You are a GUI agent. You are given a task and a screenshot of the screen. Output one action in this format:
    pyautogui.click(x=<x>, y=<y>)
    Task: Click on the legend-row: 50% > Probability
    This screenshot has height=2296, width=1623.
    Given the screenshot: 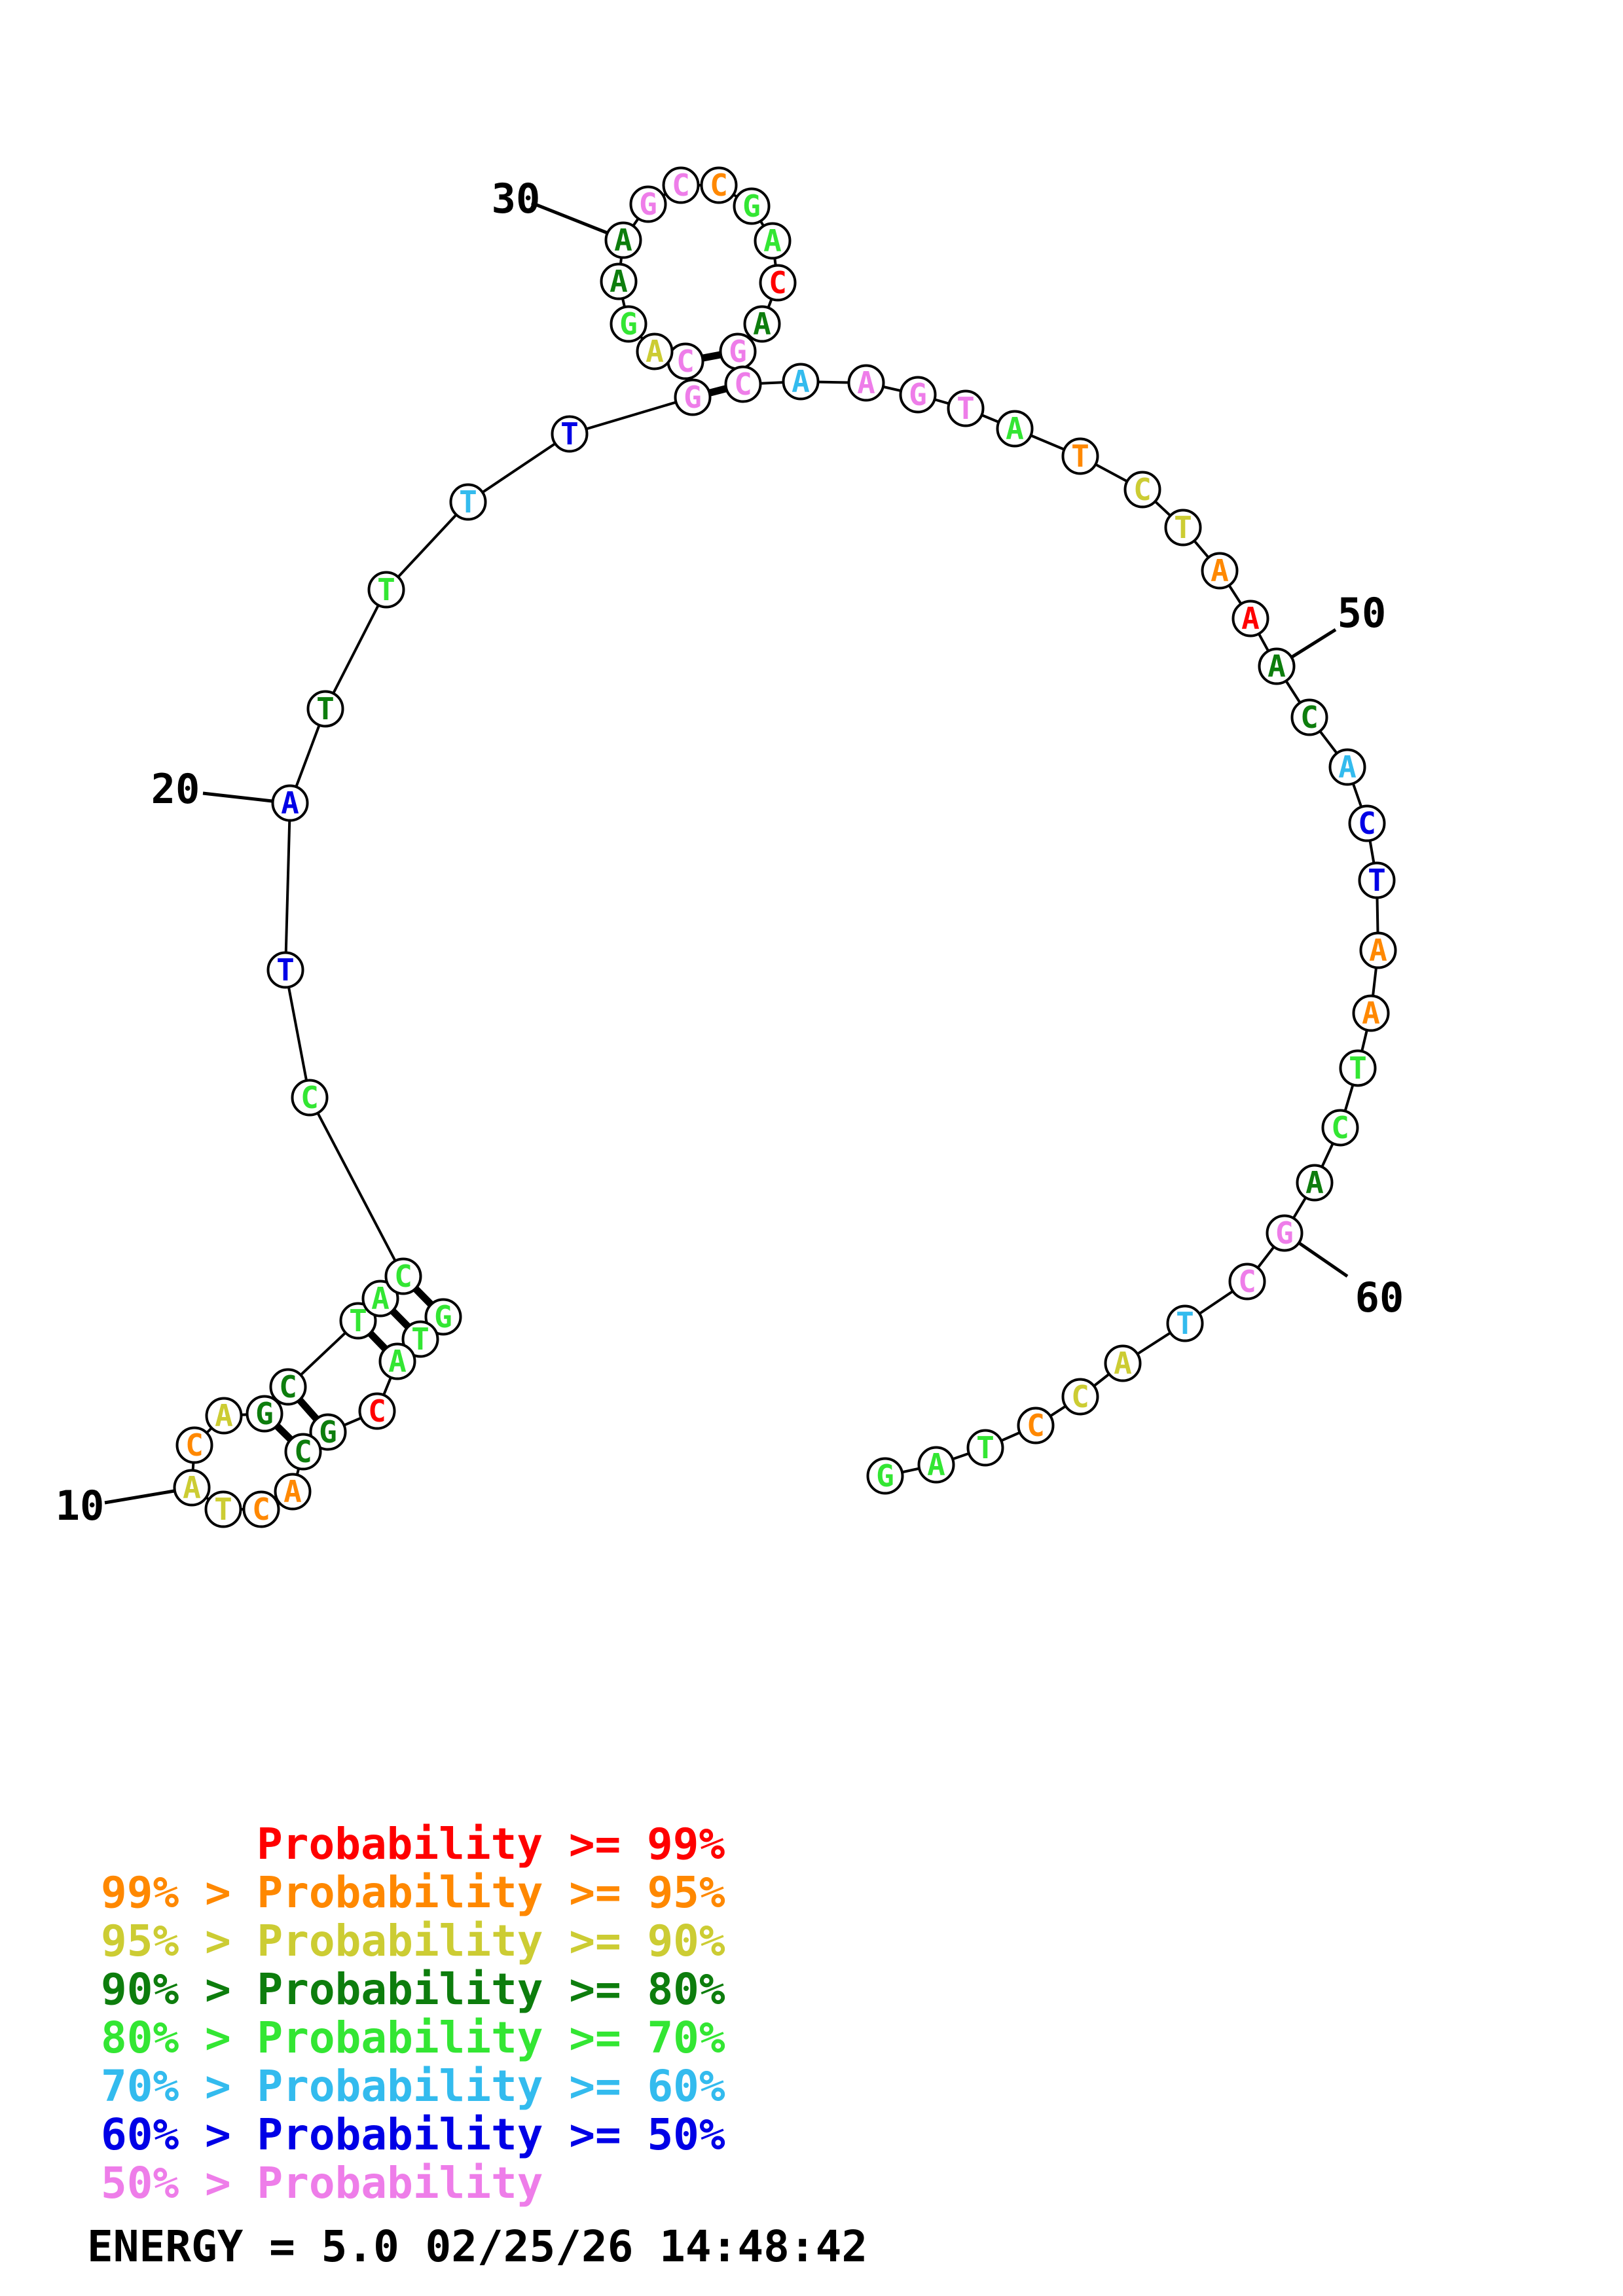 What is the action you would take?
    pyautogui.click(x=322, y=2183)
    